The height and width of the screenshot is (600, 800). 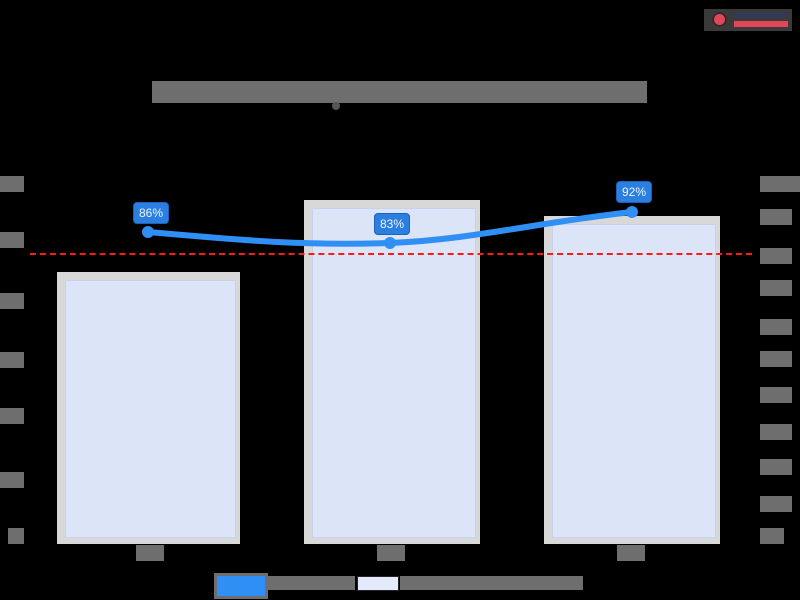 What do you see at coordinates (761, 15) in the screenshot?
I see `logo-text-line1` at bounding box center [761, 15].